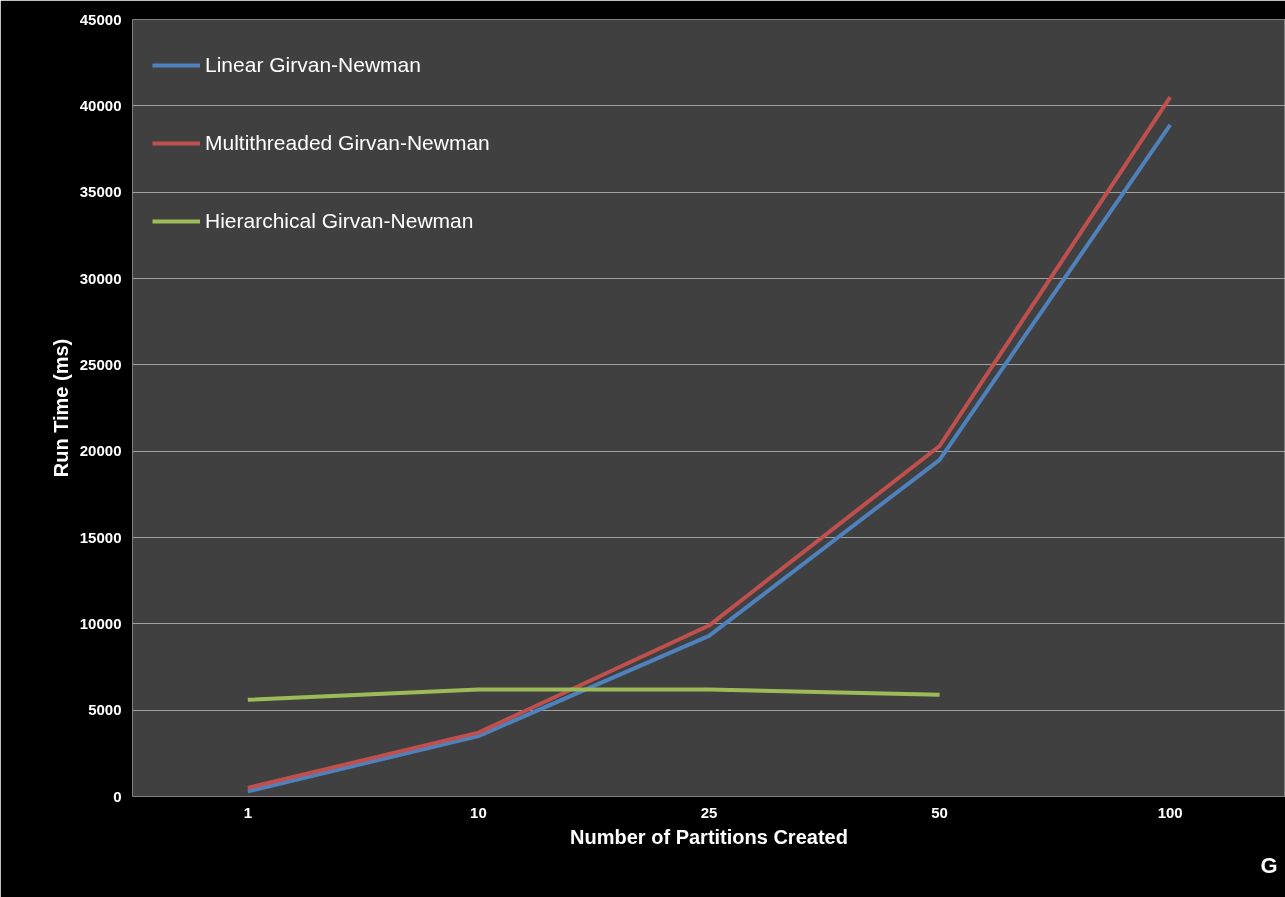 This screenshot has width=1285, height=897. I want to click on x-axis-title: Number of Partitions Created, so click(709, 836).